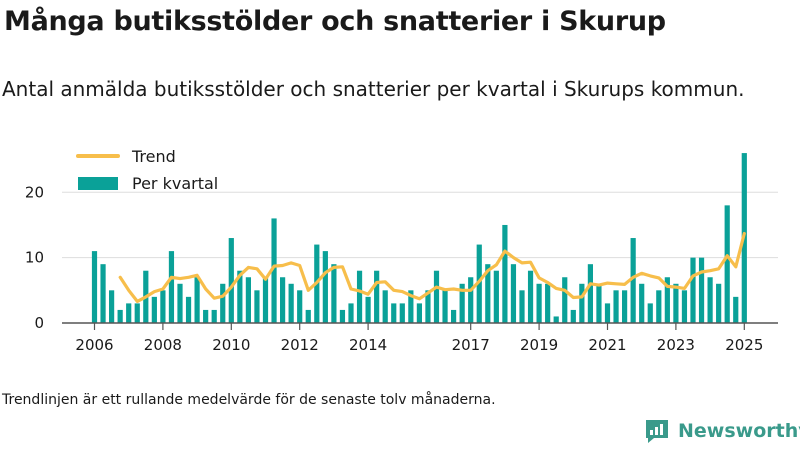  What do you see at coordinates (739, 431) in the screenshot?
I see `brand-name: Newsworthy` at bounding box center [739, 431].